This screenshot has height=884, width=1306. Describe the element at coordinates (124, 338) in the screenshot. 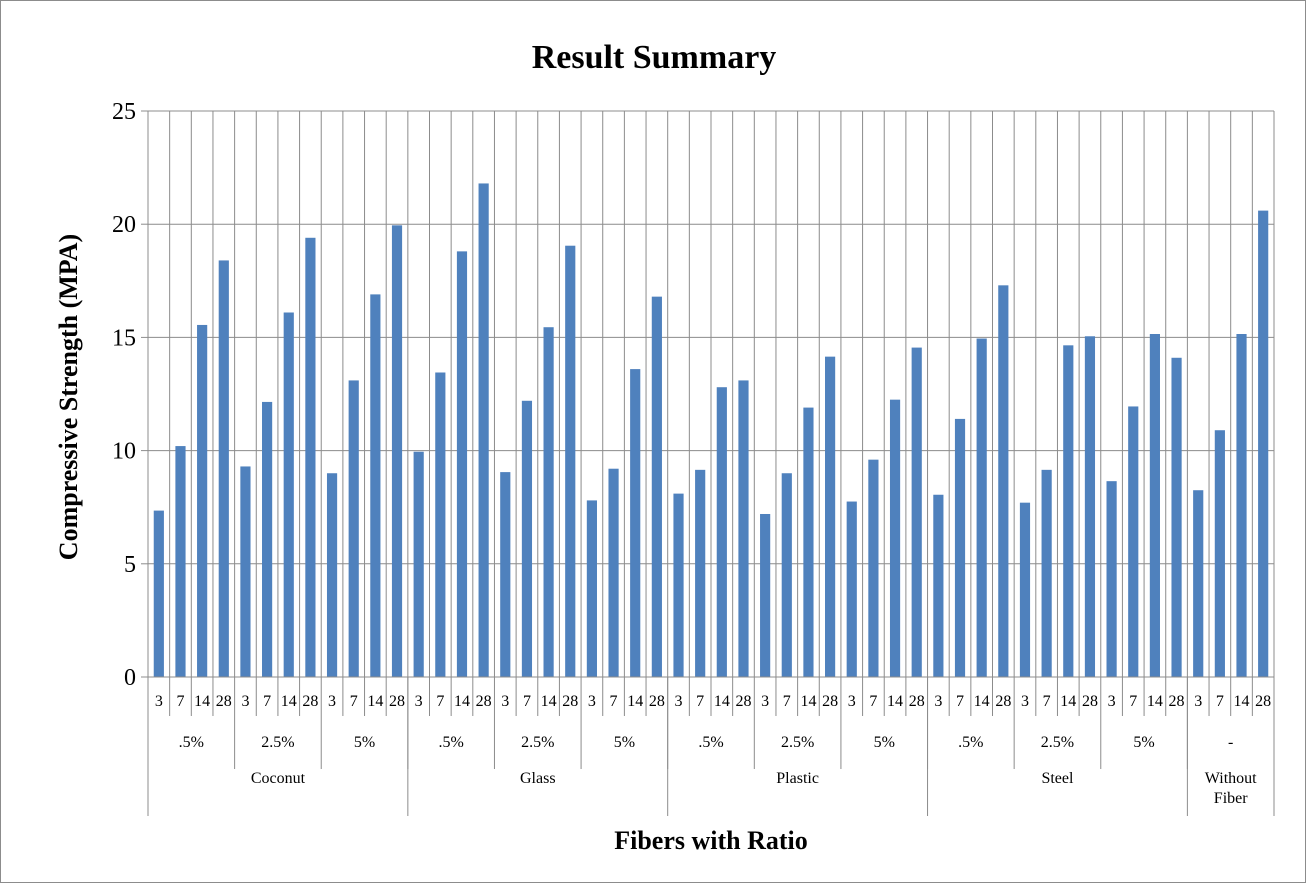

I see `y-tick-label: 15` at that location.